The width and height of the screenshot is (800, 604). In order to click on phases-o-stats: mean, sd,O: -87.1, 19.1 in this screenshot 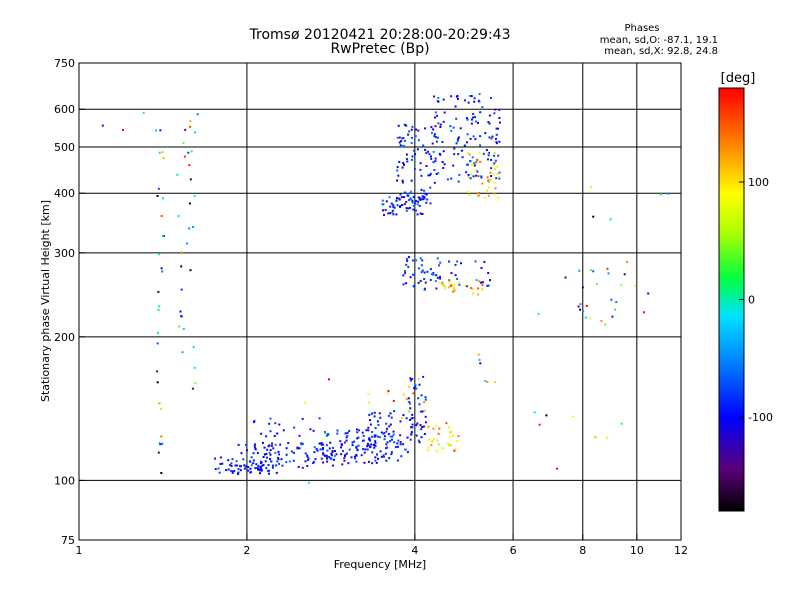, I will do `click(659, 40)`.